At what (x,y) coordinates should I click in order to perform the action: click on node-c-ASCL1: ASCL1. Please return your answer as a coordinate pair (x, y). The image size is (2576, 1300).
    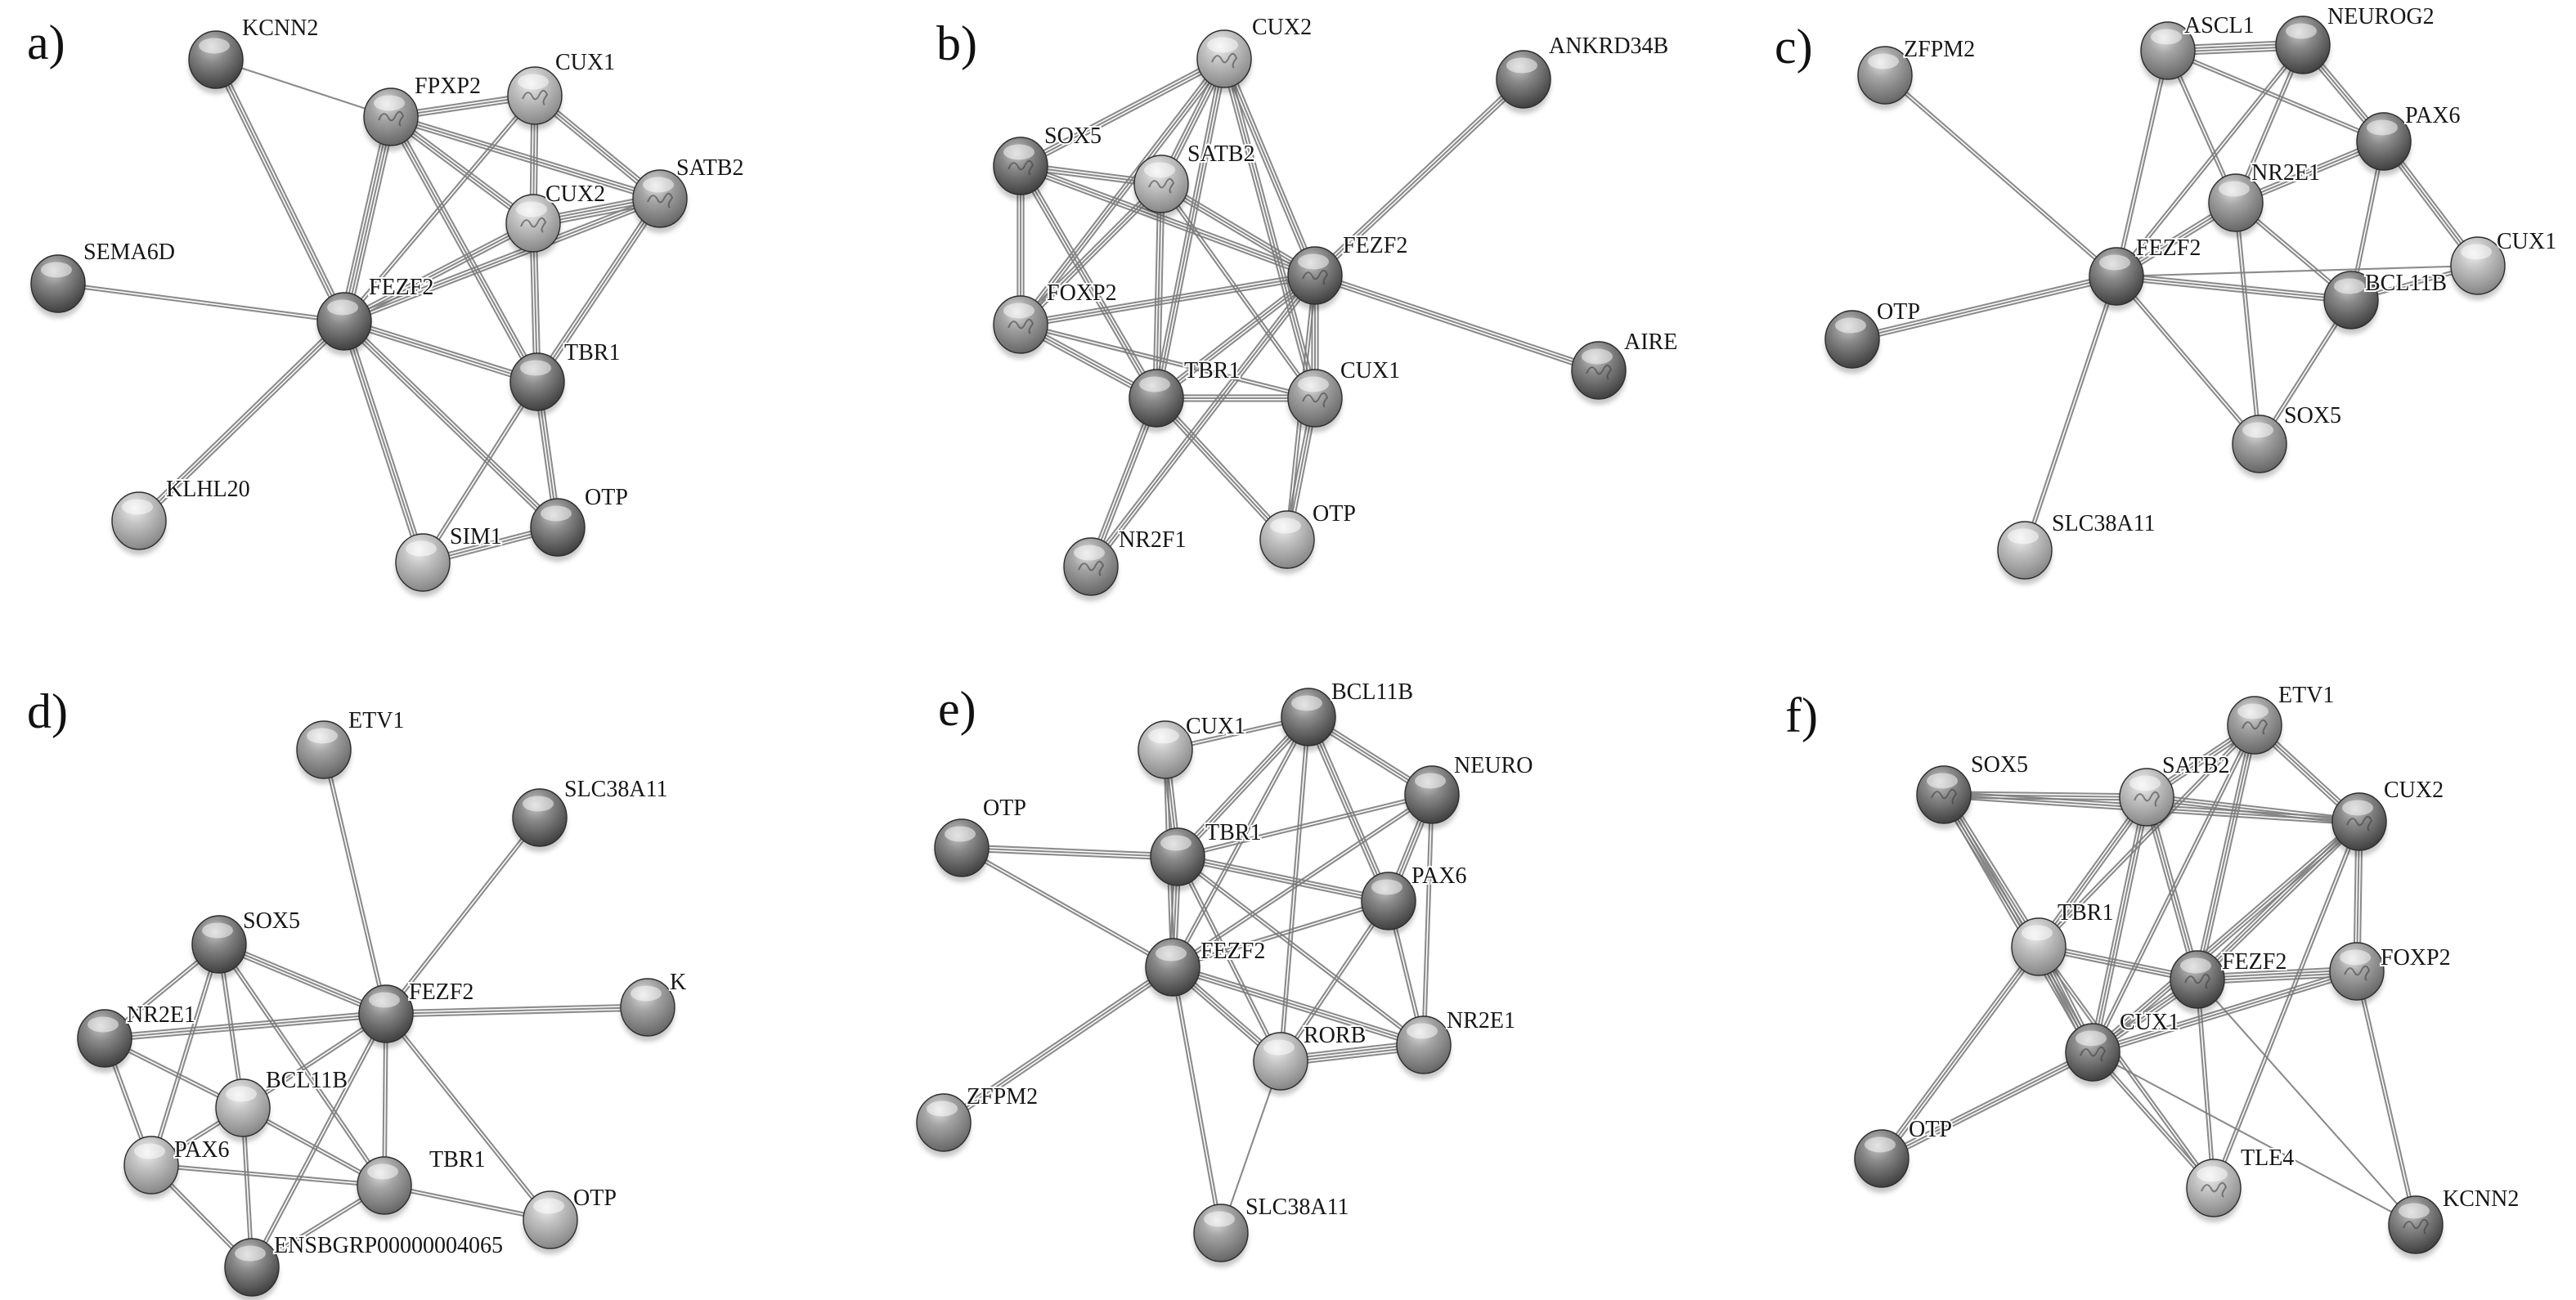
    Looking at the image, I should click on (2198, 48).